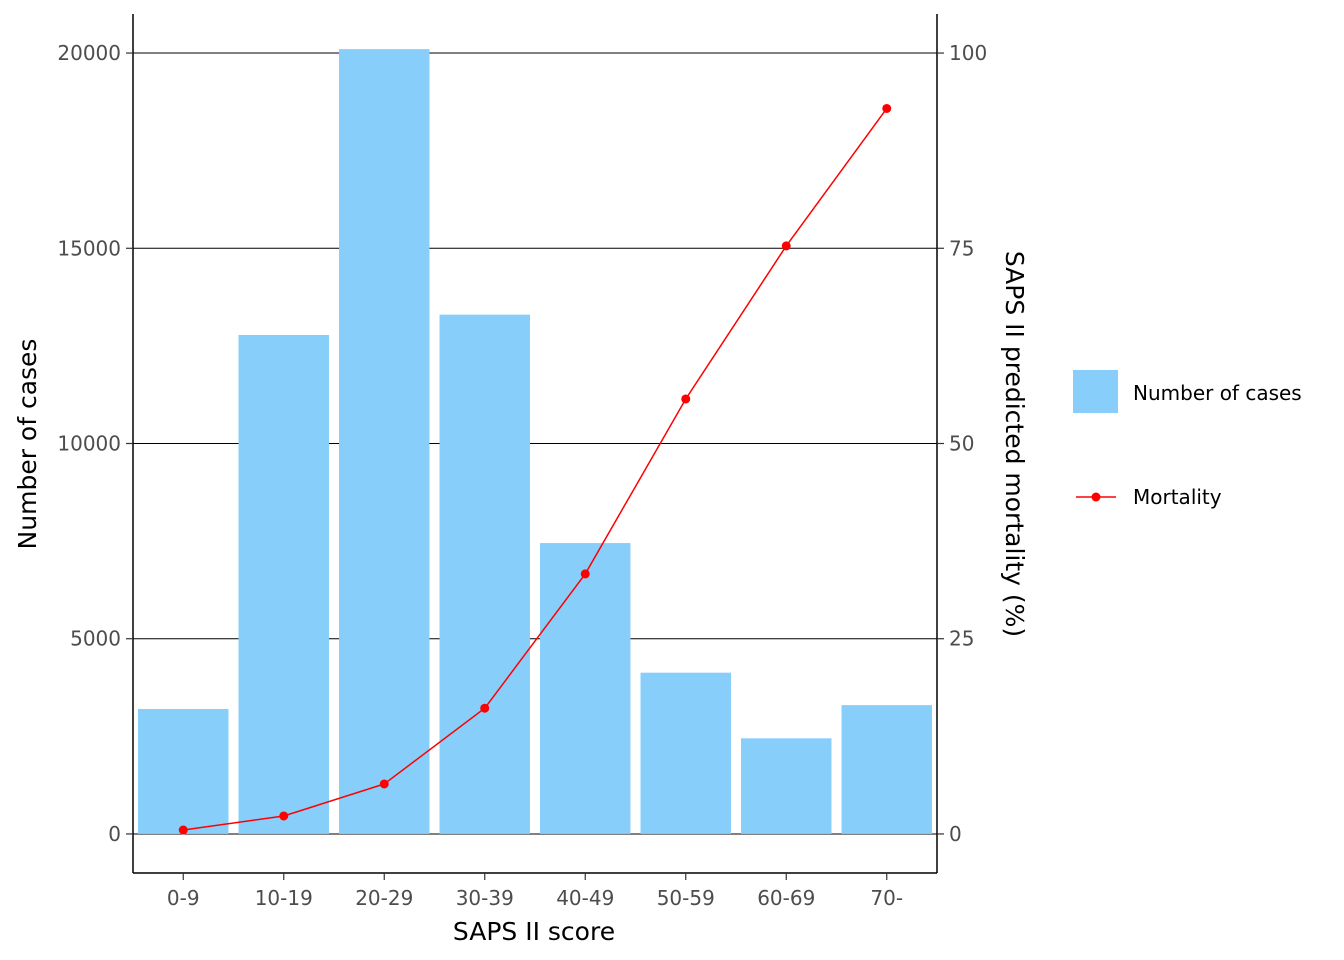 The width and height of the screenshot is (1344, 960). I want to click on x-tick-label-30-39: 30-39, so click(485, 898).